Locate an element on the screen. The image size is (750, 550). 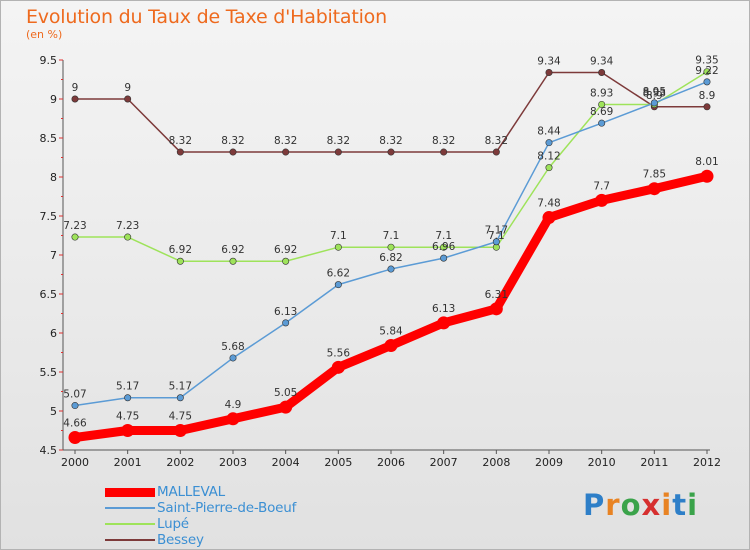
data-label-1: 8.95 is located at coordinates (654, 92).